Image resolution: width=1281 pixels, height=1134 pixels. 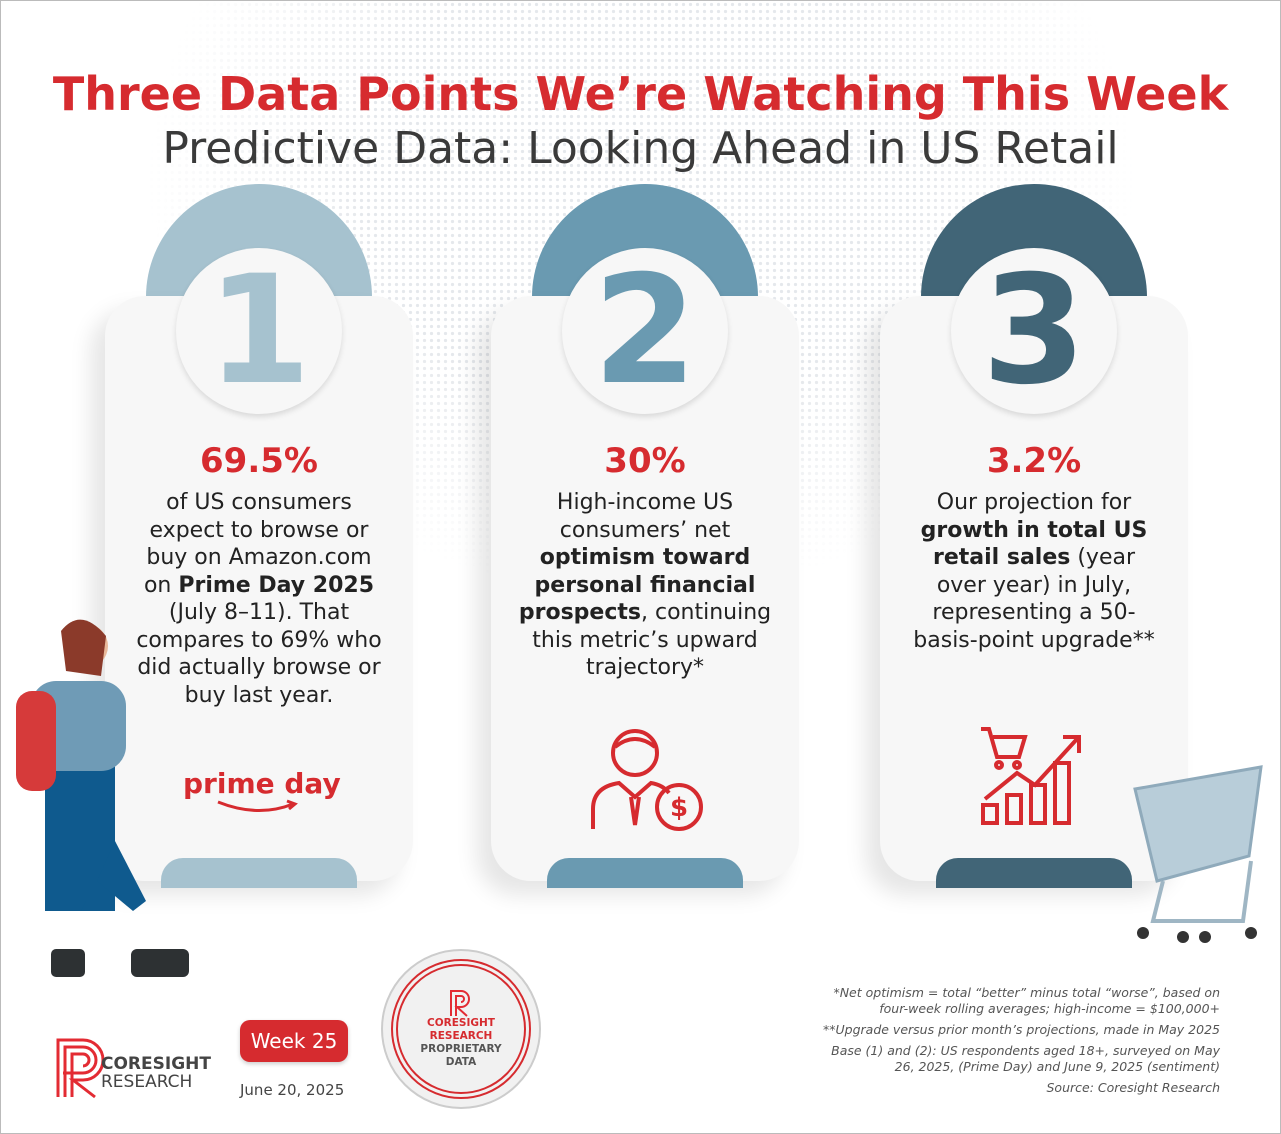 What do you see at coordinates (1034, 461) in the screenshot?
I see `card-3-stat: 3.2%` at bounding box center [1034, 461].